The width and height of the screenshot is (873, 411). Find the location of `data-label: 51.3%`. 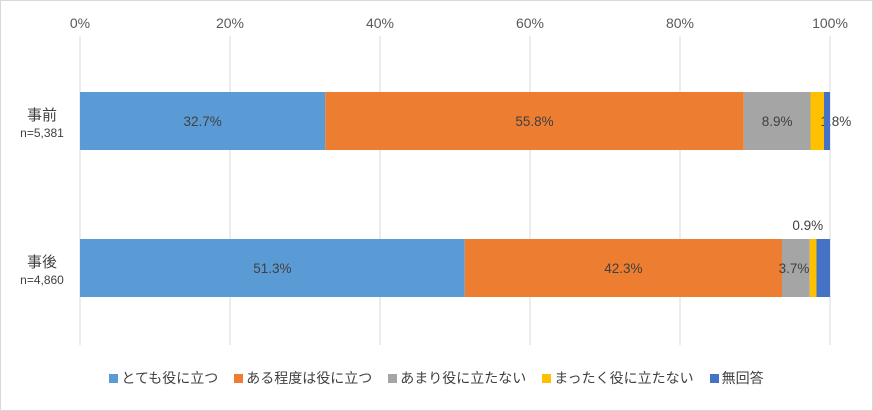

data-label: 51.3% is located at coordinates (272, 268).